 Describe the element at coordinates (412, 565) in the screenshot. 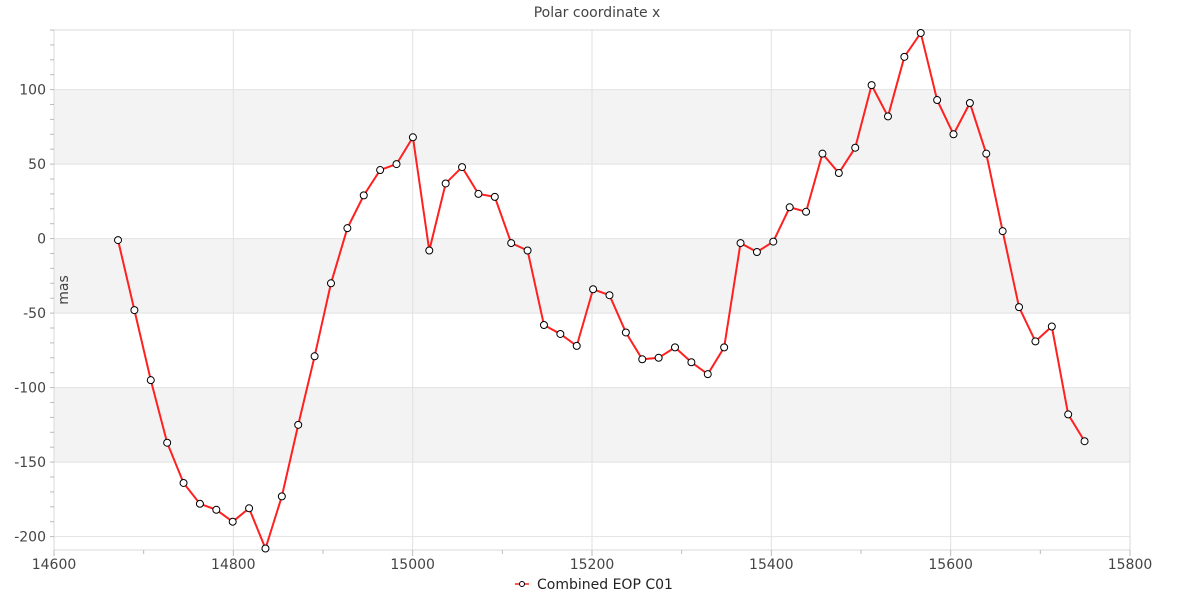

I see `x-tick-label: 15000` at that location.